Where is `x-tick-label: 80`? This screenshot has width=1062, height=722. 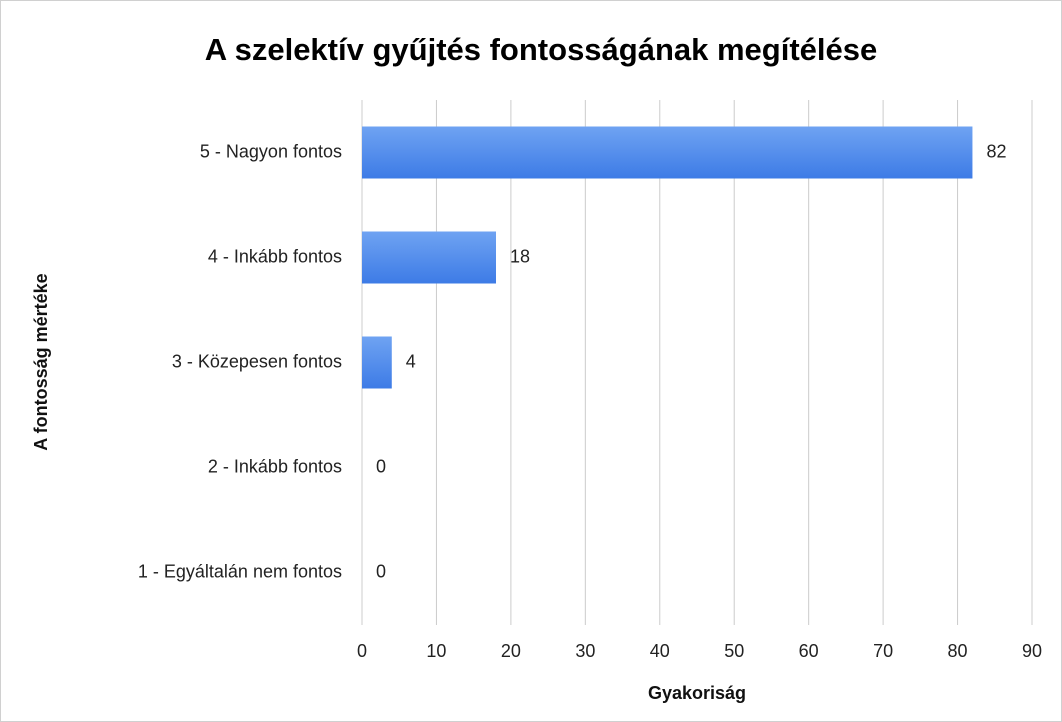 x-tick-label: 80 is located at coordinates (958, 651).